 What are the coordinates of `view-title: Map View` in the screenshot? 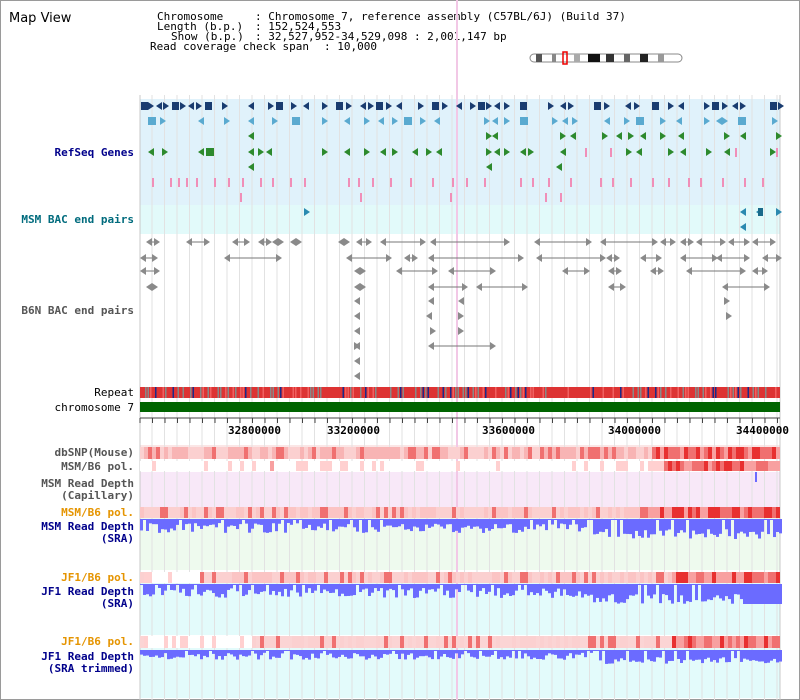 It's located at (40, 18).